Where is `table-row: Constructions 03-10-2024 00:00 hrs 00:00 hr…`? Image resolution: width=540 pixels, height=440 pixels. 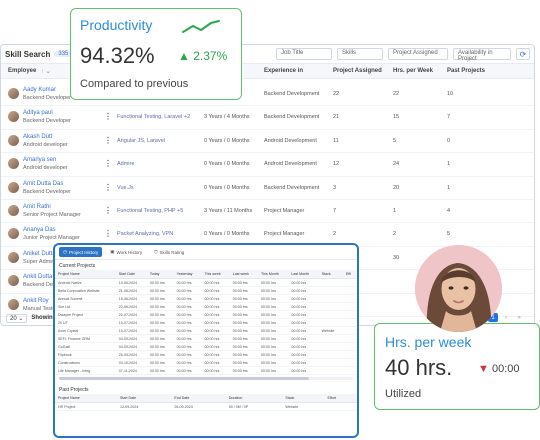 table-row: Constructions 03-10-2024 00:00 hrs 00:00 hr… is located at coordinates (206, 362).